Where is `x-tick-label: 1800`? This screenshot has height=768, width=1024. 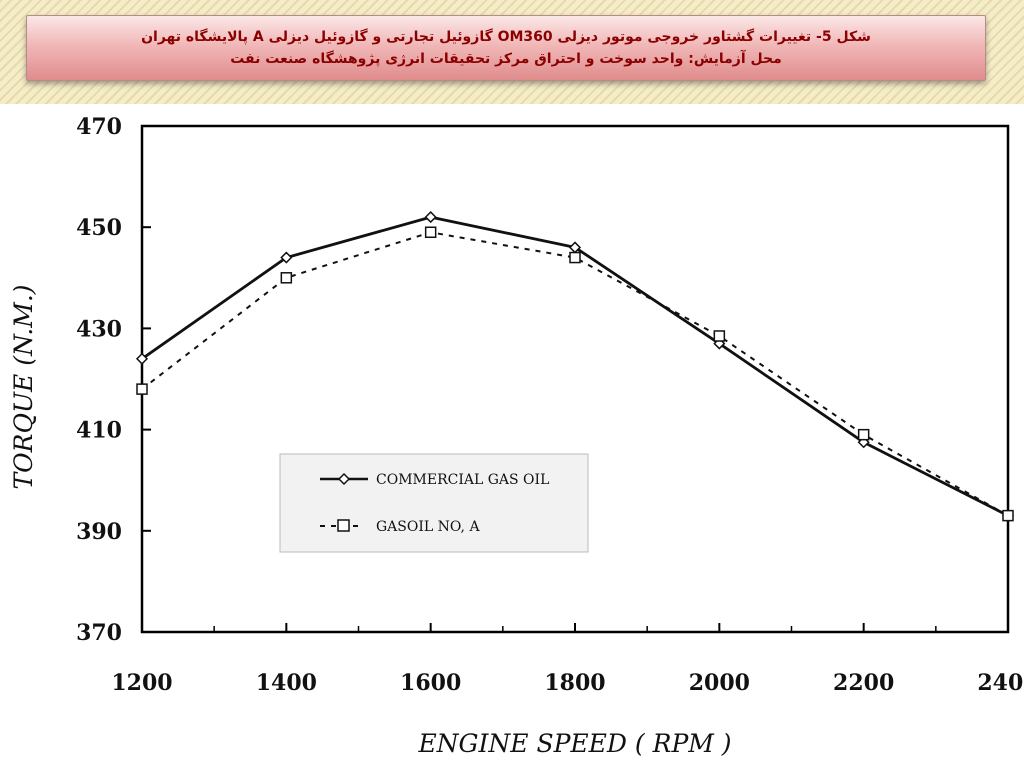
x-tick-label: 1800 is located at coordinates (574, 683).